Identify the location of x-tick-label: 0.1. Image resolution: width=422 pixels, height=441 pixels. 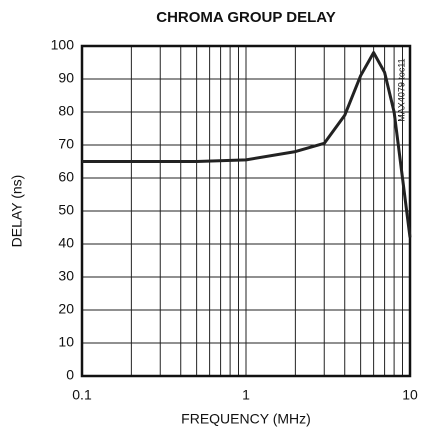
(82, 395).